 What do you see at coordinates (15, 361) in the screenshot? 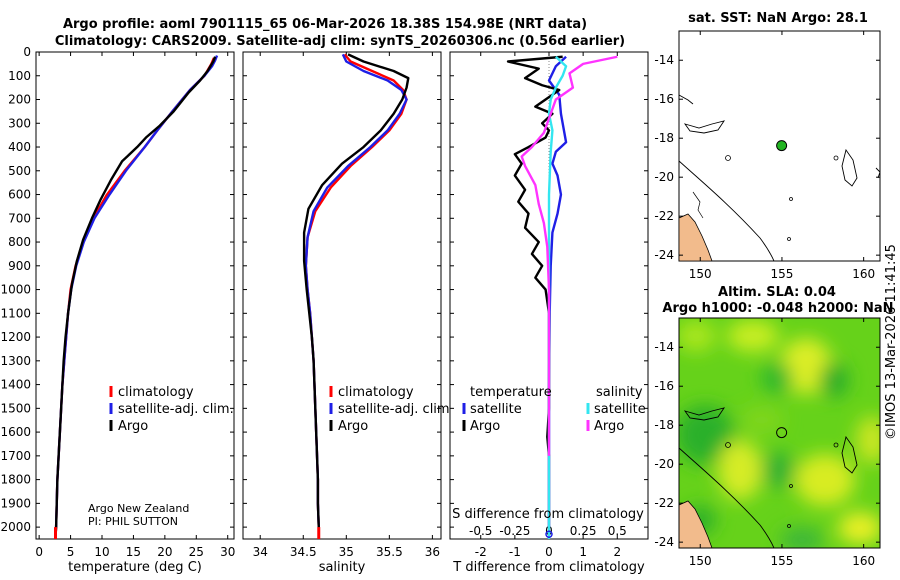
I see `y-tick-label: 1300` at bounding box center [15, 361].